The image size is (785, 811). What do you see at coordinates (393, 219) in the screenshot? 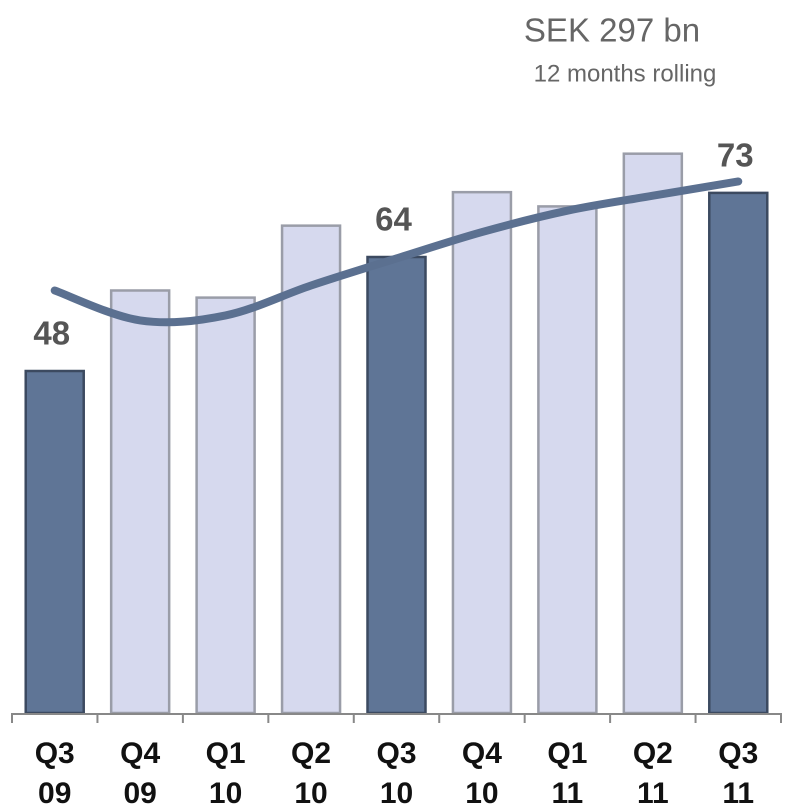
I see `data-label: 64` at bounding box center [393, 219].